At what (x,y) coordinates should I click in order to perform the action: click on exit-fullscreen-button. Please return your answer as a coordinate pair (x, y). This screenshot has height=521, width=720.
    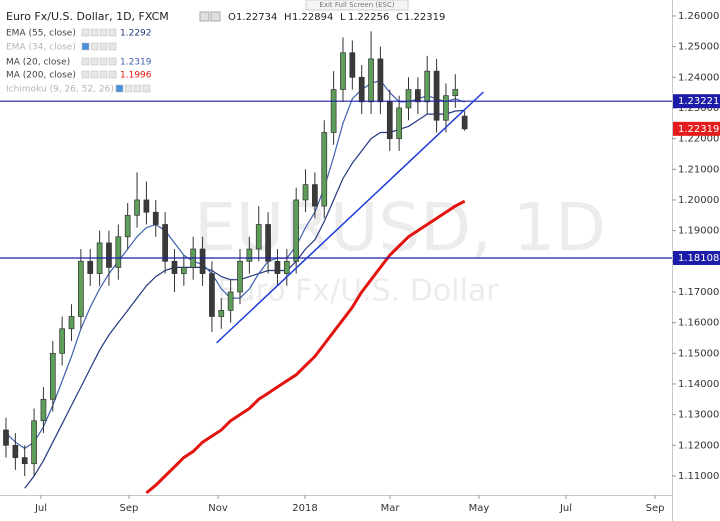
    Looking at the image, I should click on (357, 5).